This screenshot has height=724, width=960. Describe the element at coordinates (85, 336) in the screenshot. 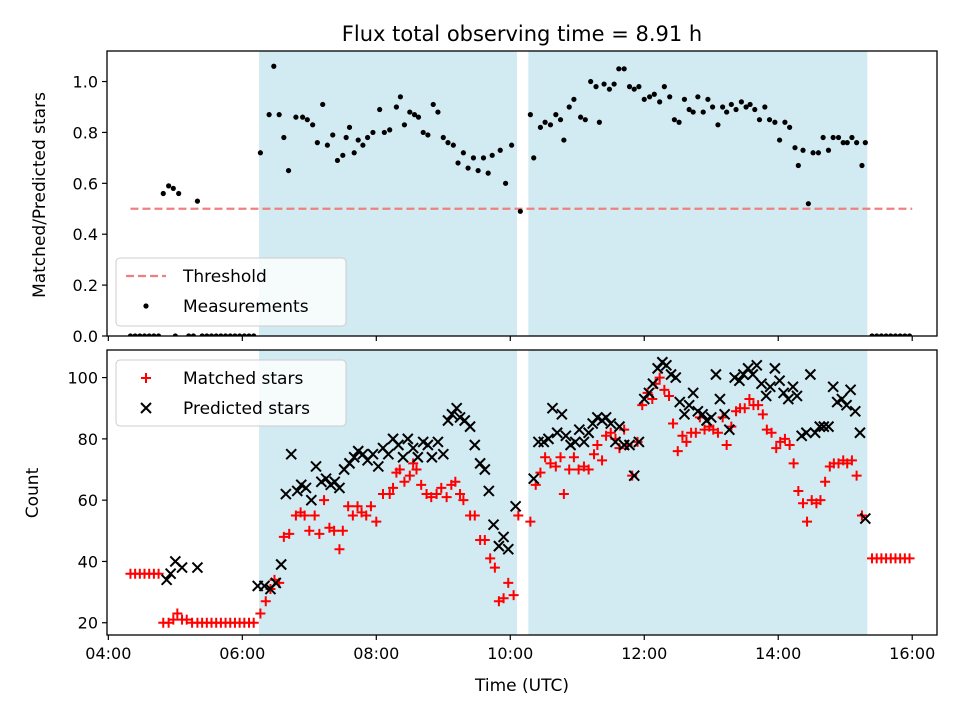

I see `top-ytick-label: 0.0` at that location.